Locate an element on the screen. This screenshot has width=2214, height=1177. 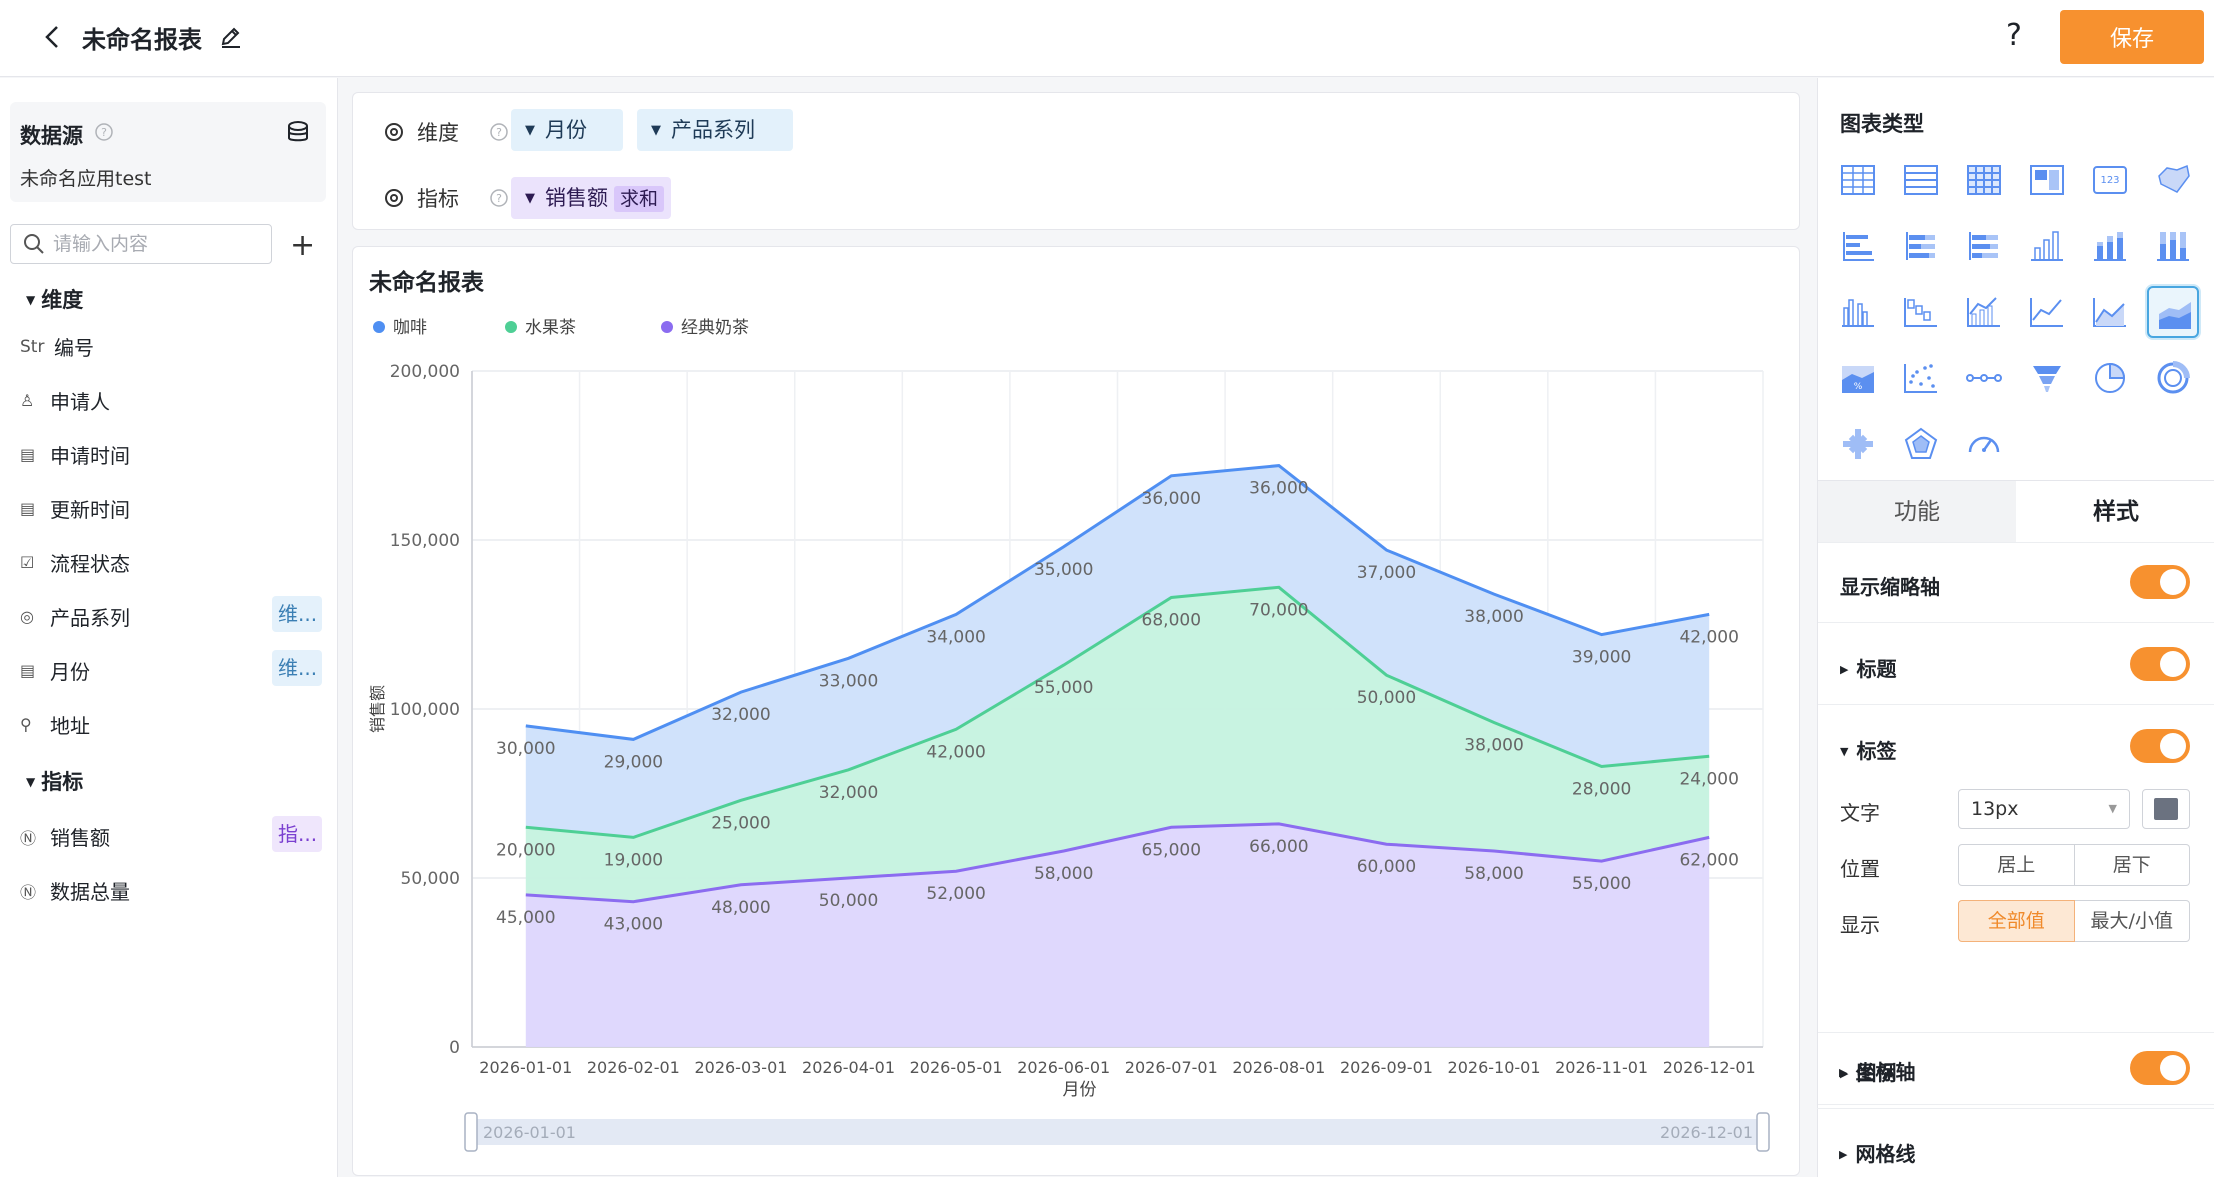
pivot-table-icon is located at coordinates (1984, 180).